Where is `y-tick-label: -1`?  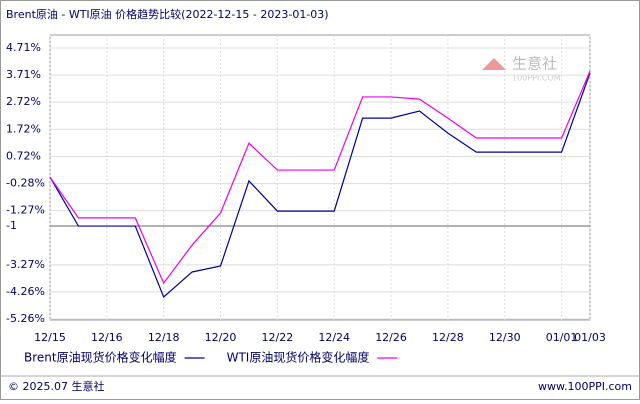
y-tick-label: -1 is located at coordinates (11, 225).